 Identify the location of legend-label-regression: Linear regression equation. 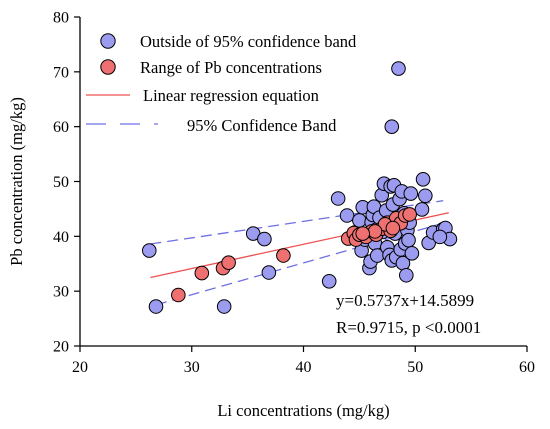
(231, 95).